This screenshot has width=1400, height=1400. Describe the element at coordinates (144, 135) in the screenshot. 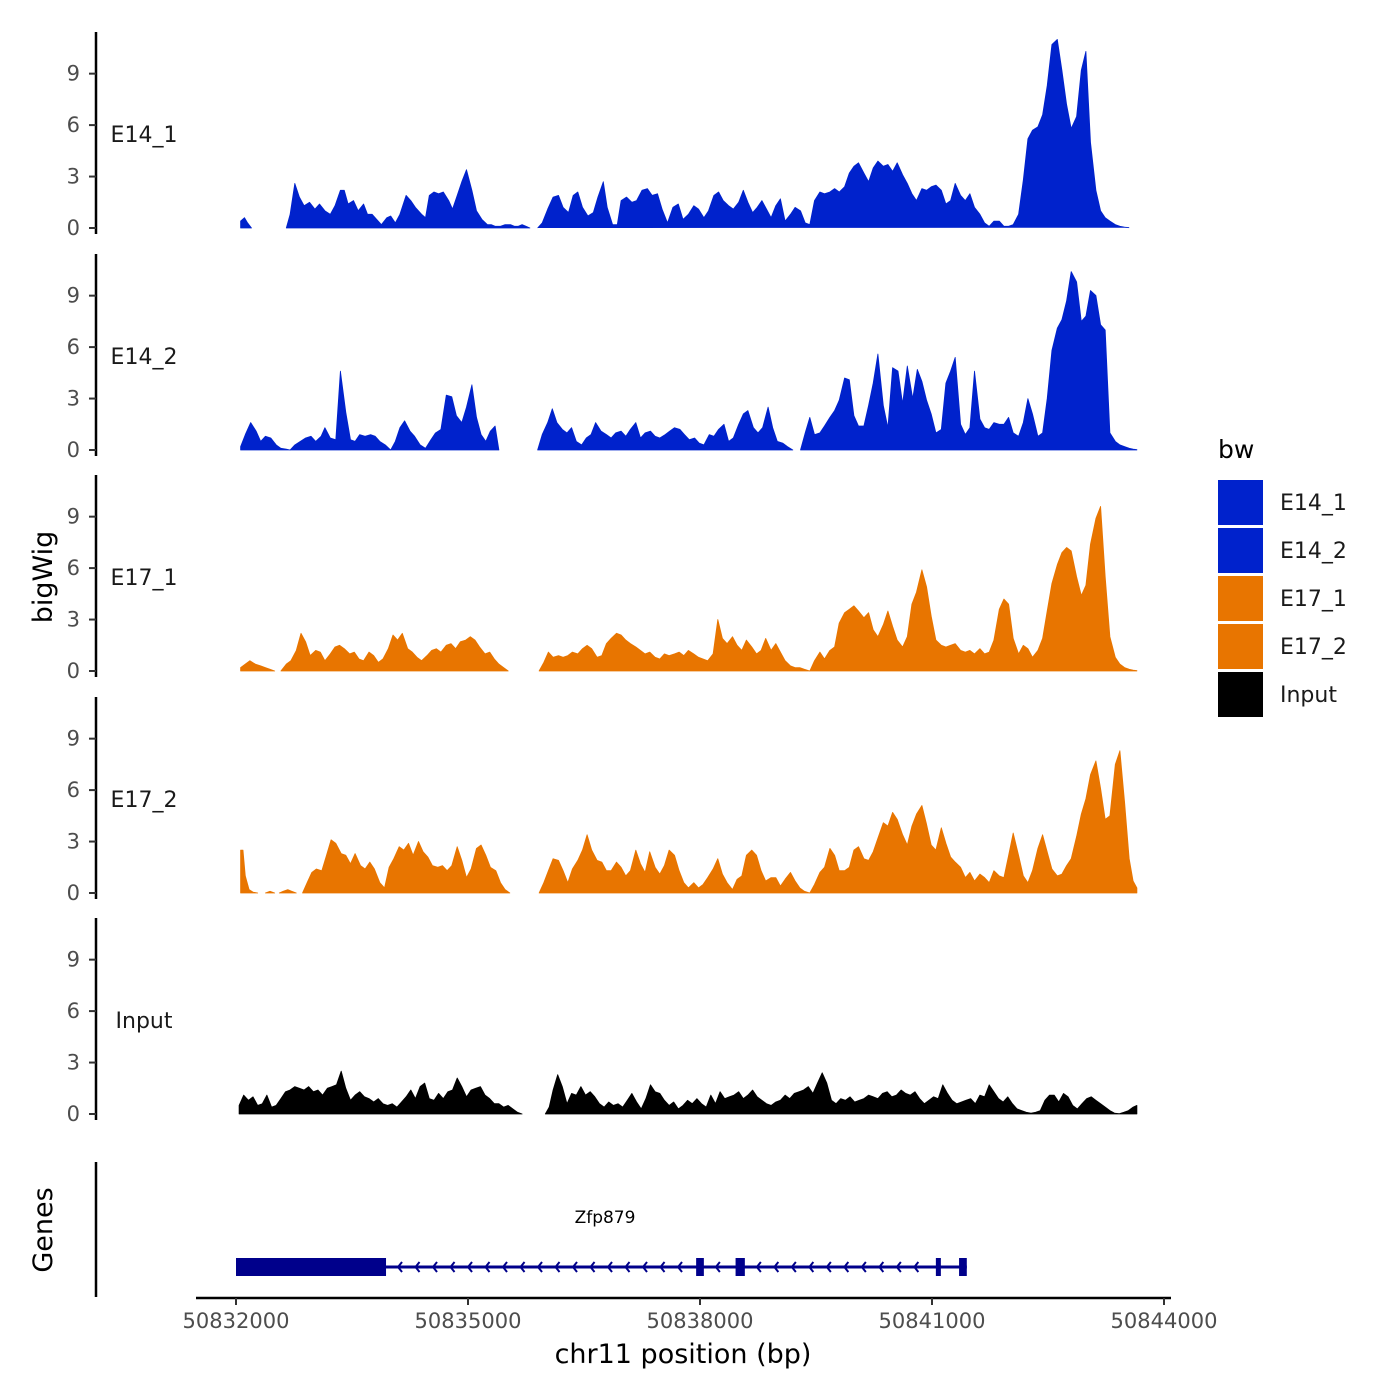

I see `track-label: E14_1` at that location.